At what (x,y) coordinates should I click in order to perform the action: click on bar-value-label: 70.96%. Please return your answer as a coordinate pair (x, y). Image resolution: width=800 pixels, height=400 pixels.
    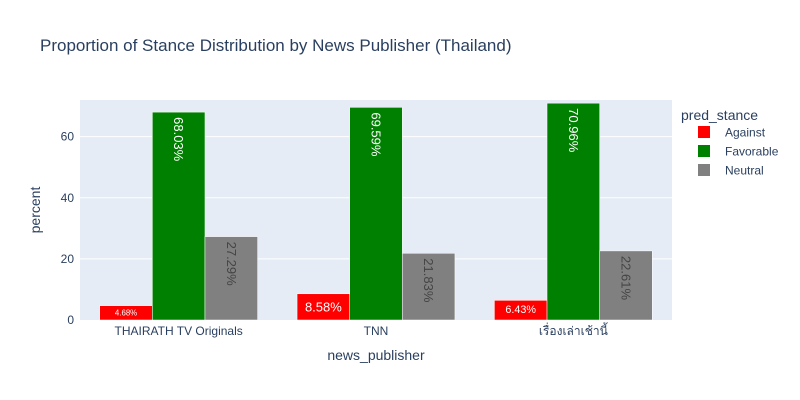
    Looking at the image, I should click on (573, 130).